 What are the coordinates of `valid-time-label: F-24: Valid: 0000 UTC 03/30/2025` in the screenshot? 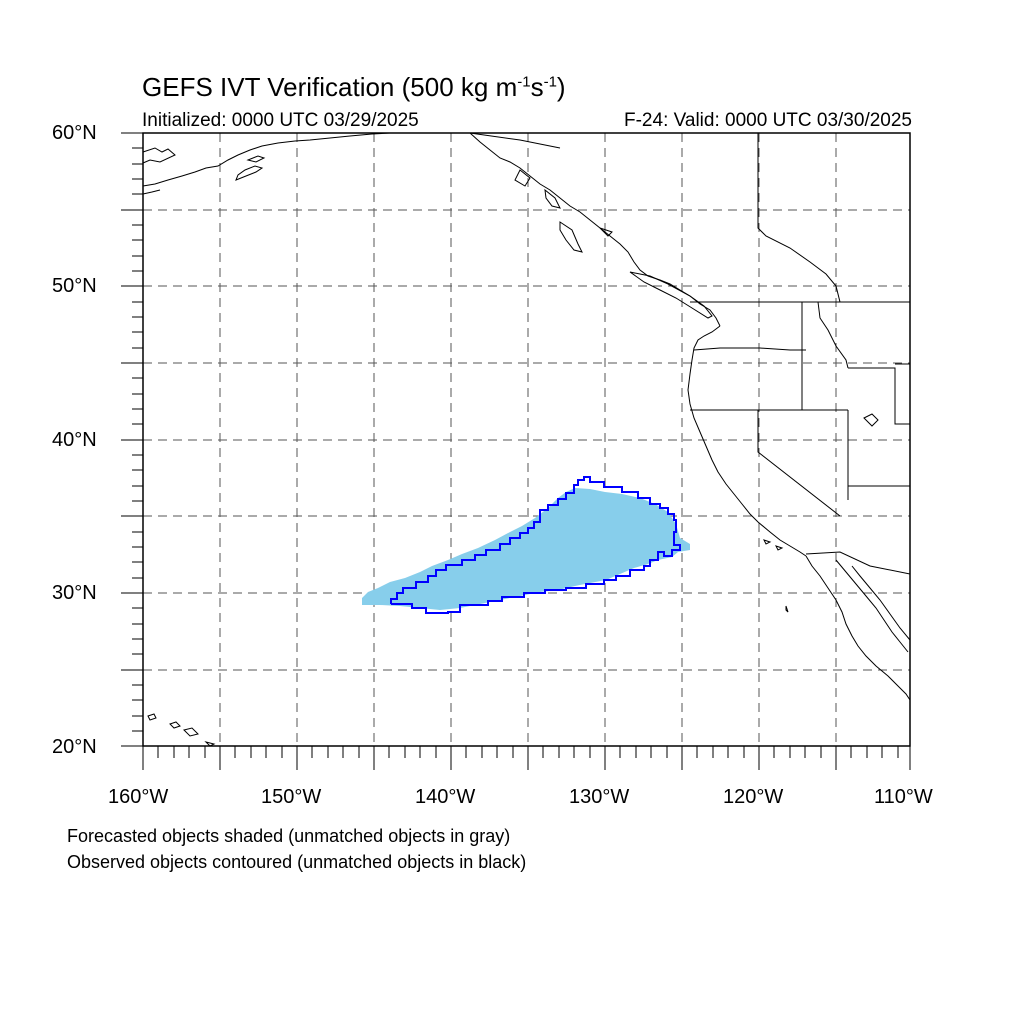 It's located at (768, 120).